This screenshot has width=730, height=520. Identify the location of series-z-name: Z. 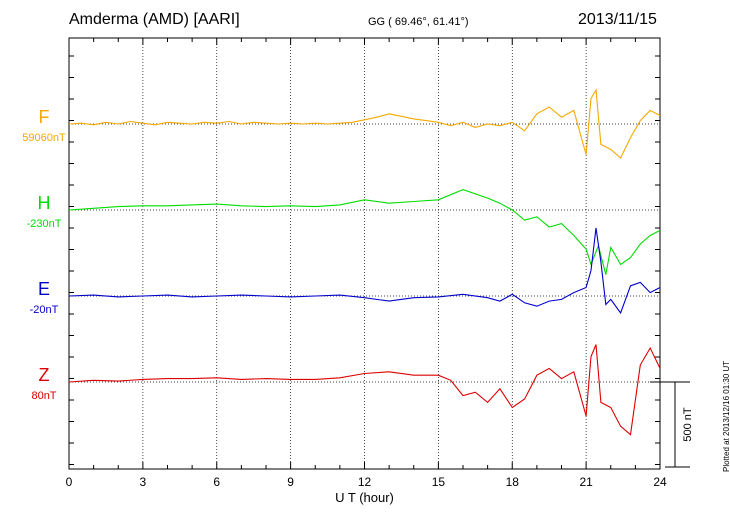
(44, 375).